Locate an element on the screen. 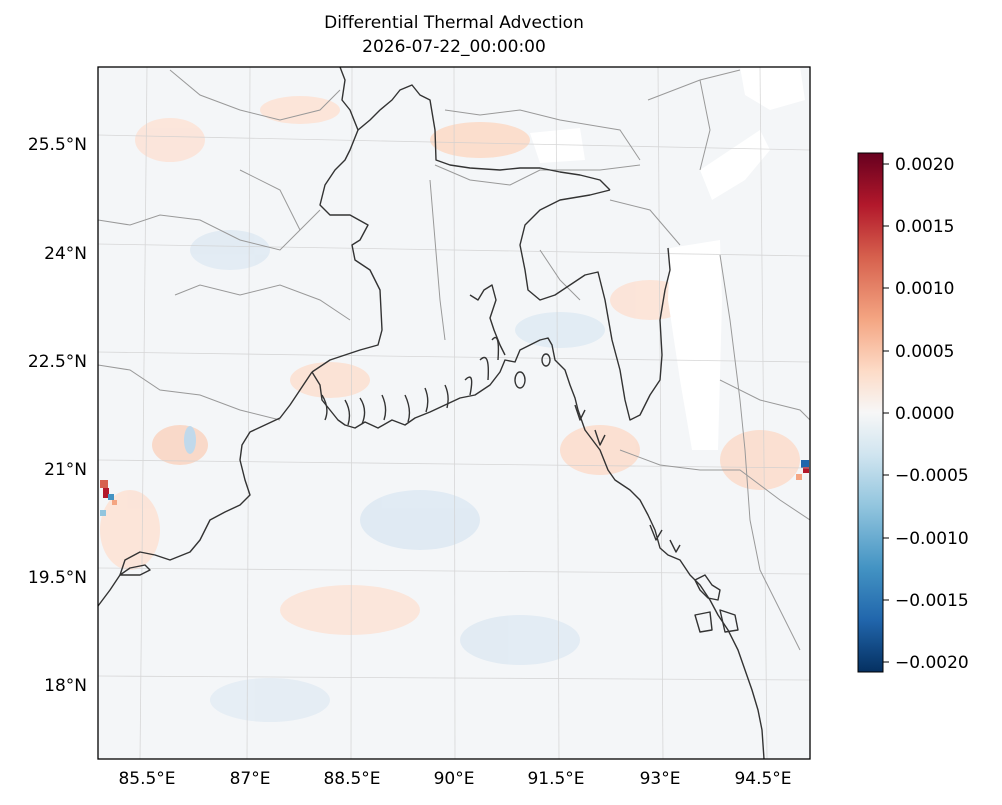  colorbar-tick-label: 0.0000 is located at coordinates (924, 414).